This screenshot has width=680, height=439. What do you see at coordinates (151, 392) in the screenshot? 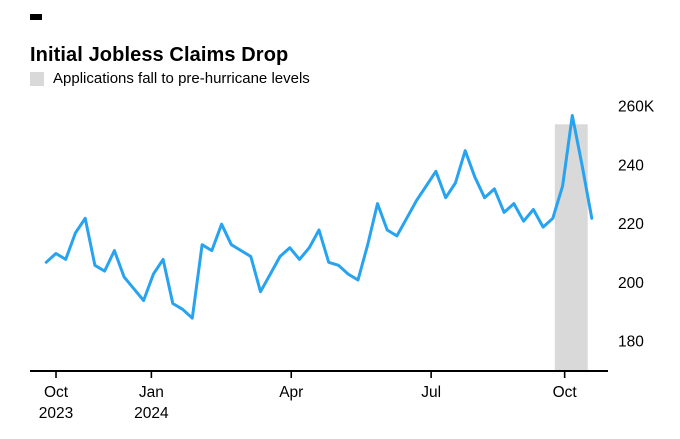
I see `x-tick-label: Jan` at bounding box center [151, 392].